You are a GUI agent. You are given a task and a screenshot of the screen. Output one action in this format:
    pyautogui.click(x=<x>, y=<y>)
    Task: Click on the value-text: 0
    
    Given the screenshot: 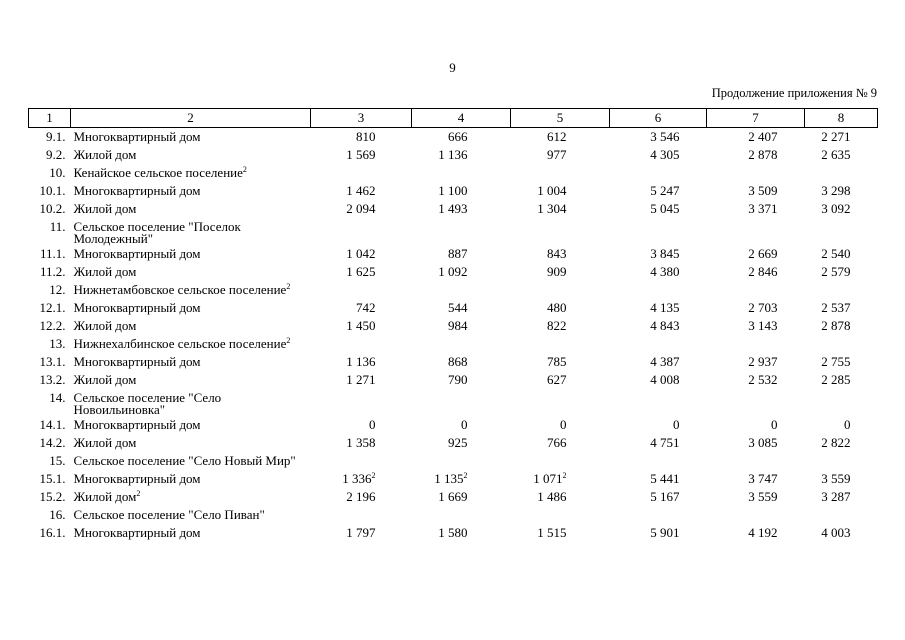 What is the action you would take?
    pyautogui.click(x=563, y=424)
    